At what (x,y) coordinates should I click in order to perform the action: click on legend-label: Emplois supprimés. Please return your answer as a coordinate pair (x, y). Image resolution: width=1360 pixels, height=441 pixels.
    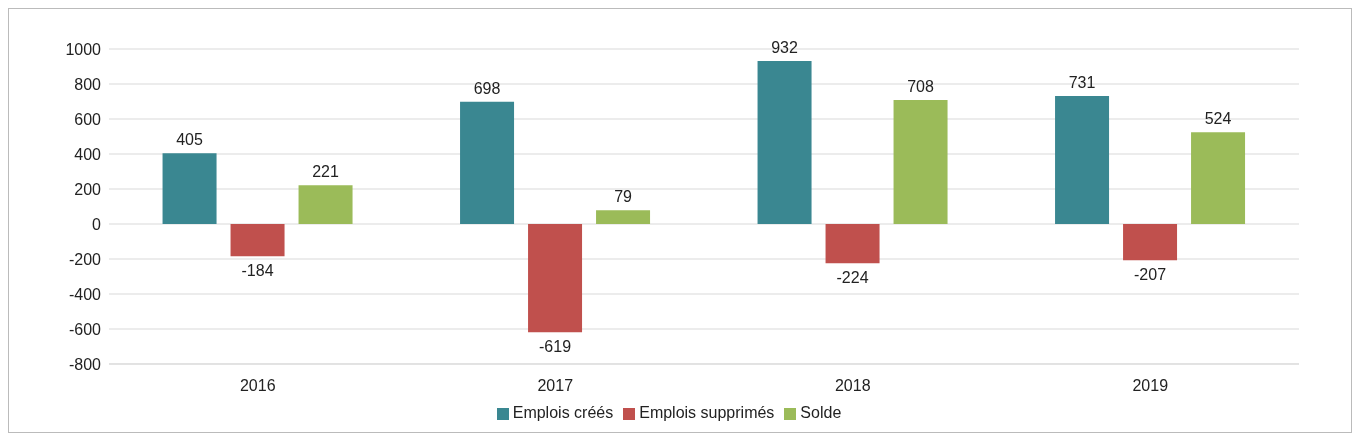
    Looking at the image, I should click on (707, 412).